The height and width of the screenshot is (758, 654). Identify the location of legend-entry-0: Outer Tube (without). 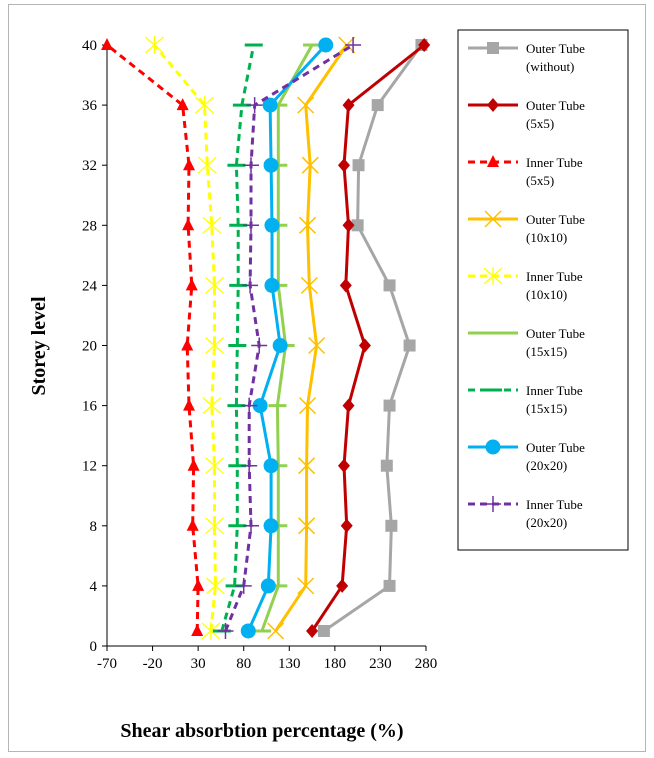
(526, 57).